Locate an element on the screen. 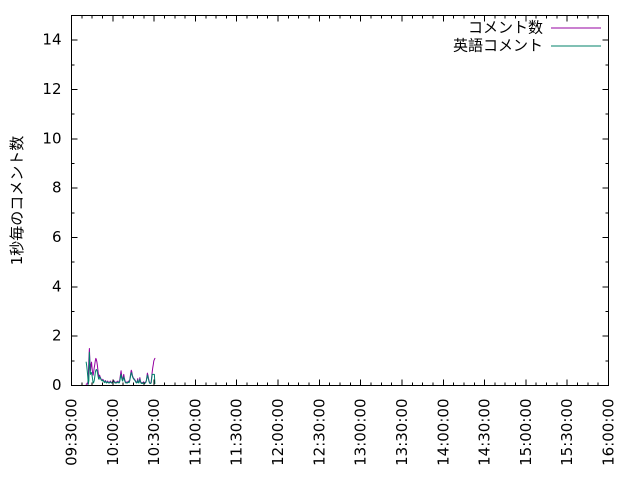 This screenshot has width=640, height=480. x-tick-label: 14:00:00 is located at coordinates (443, 432).